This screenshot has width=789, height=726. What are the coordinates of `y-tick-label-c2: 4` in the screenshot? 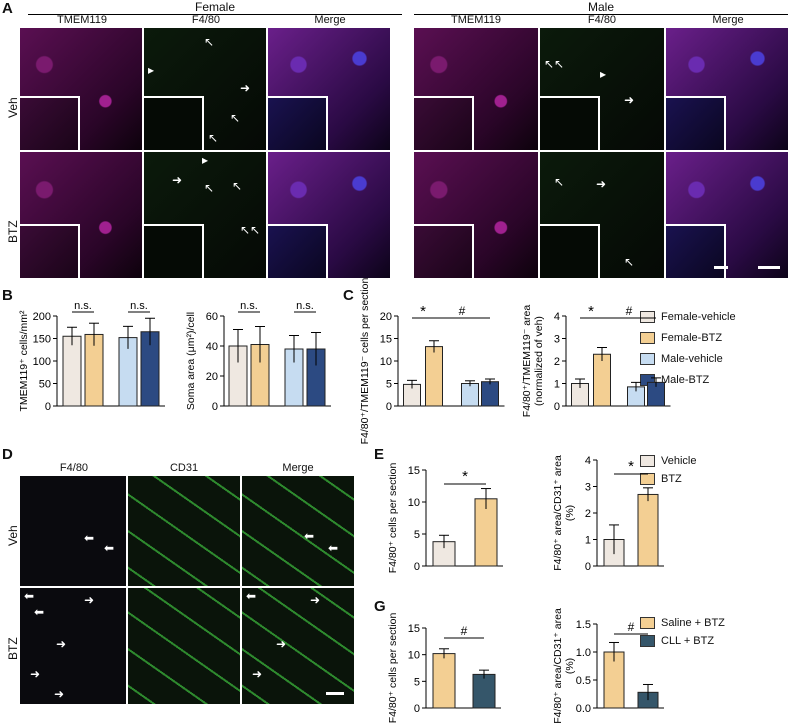 It's located at (557, 317).